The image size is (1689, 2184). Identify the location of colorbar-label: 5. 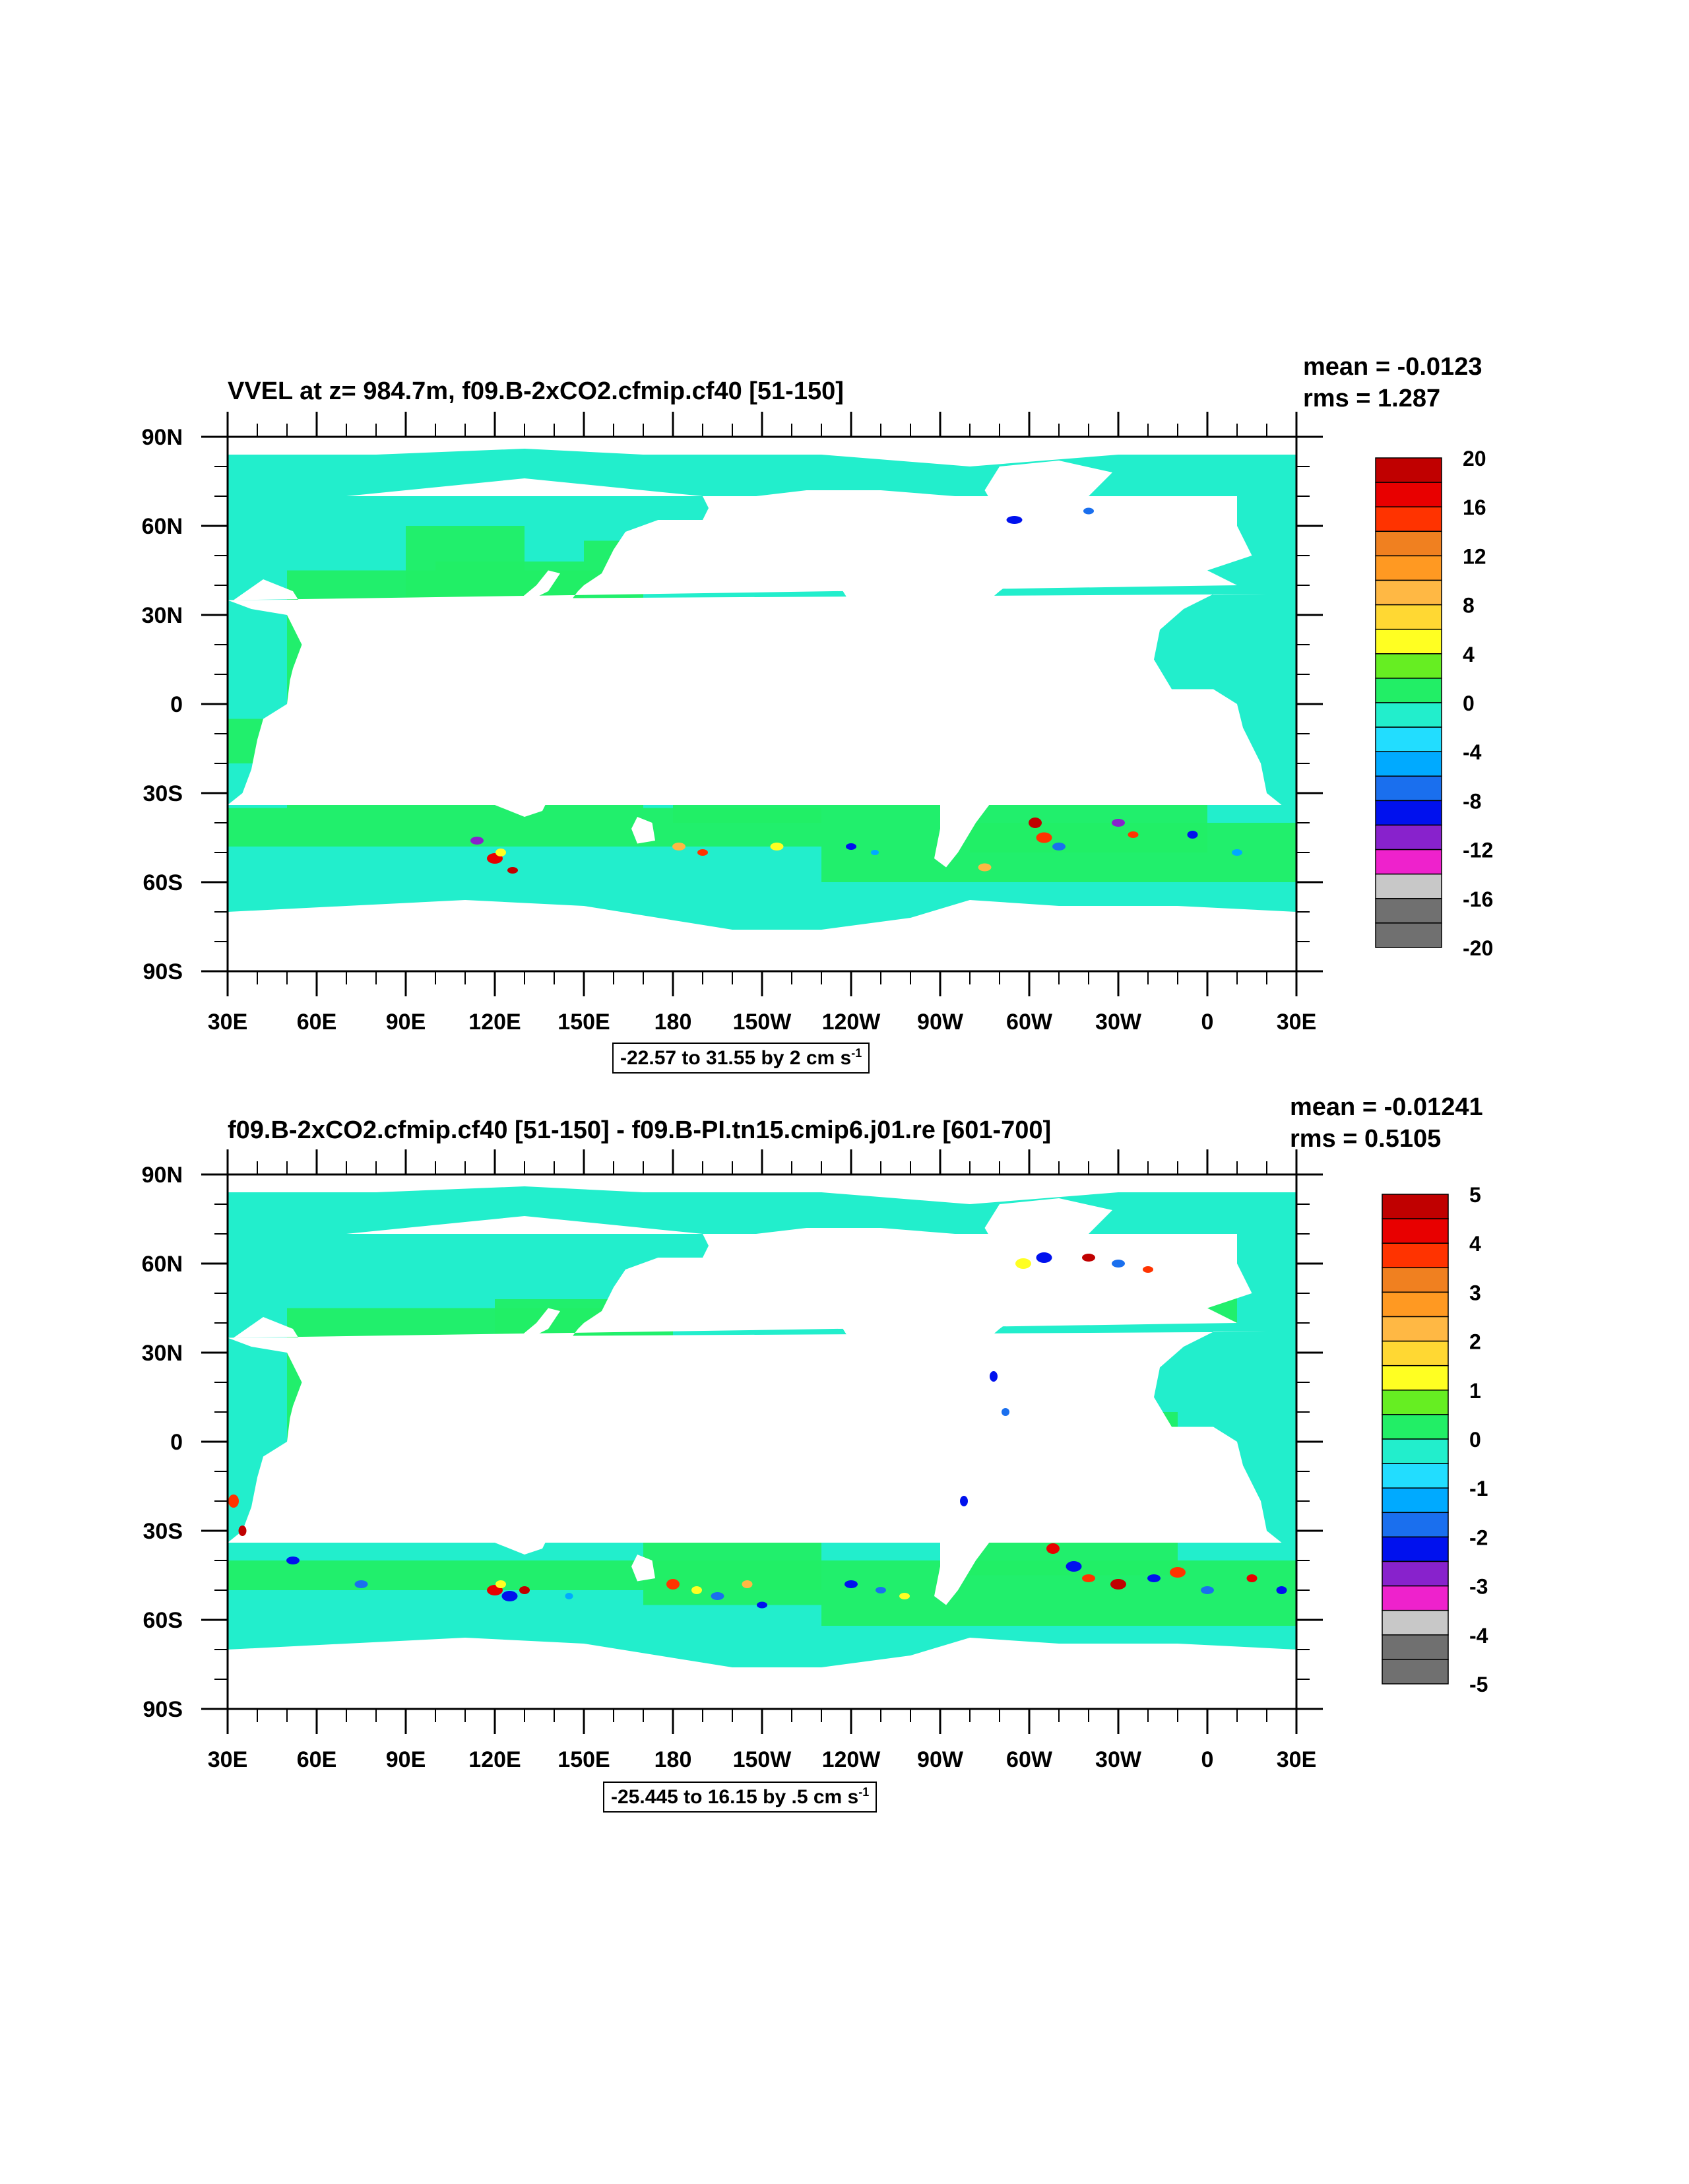
(1475, 1195).